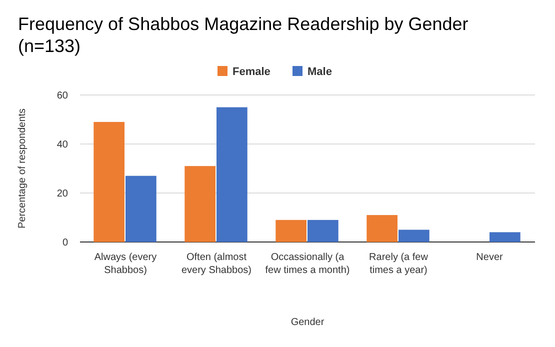 The image size is (555, 347). Describe the element at coordinates (62, 96) in the screenshot. I see `y-tick-label: 60` at that location.